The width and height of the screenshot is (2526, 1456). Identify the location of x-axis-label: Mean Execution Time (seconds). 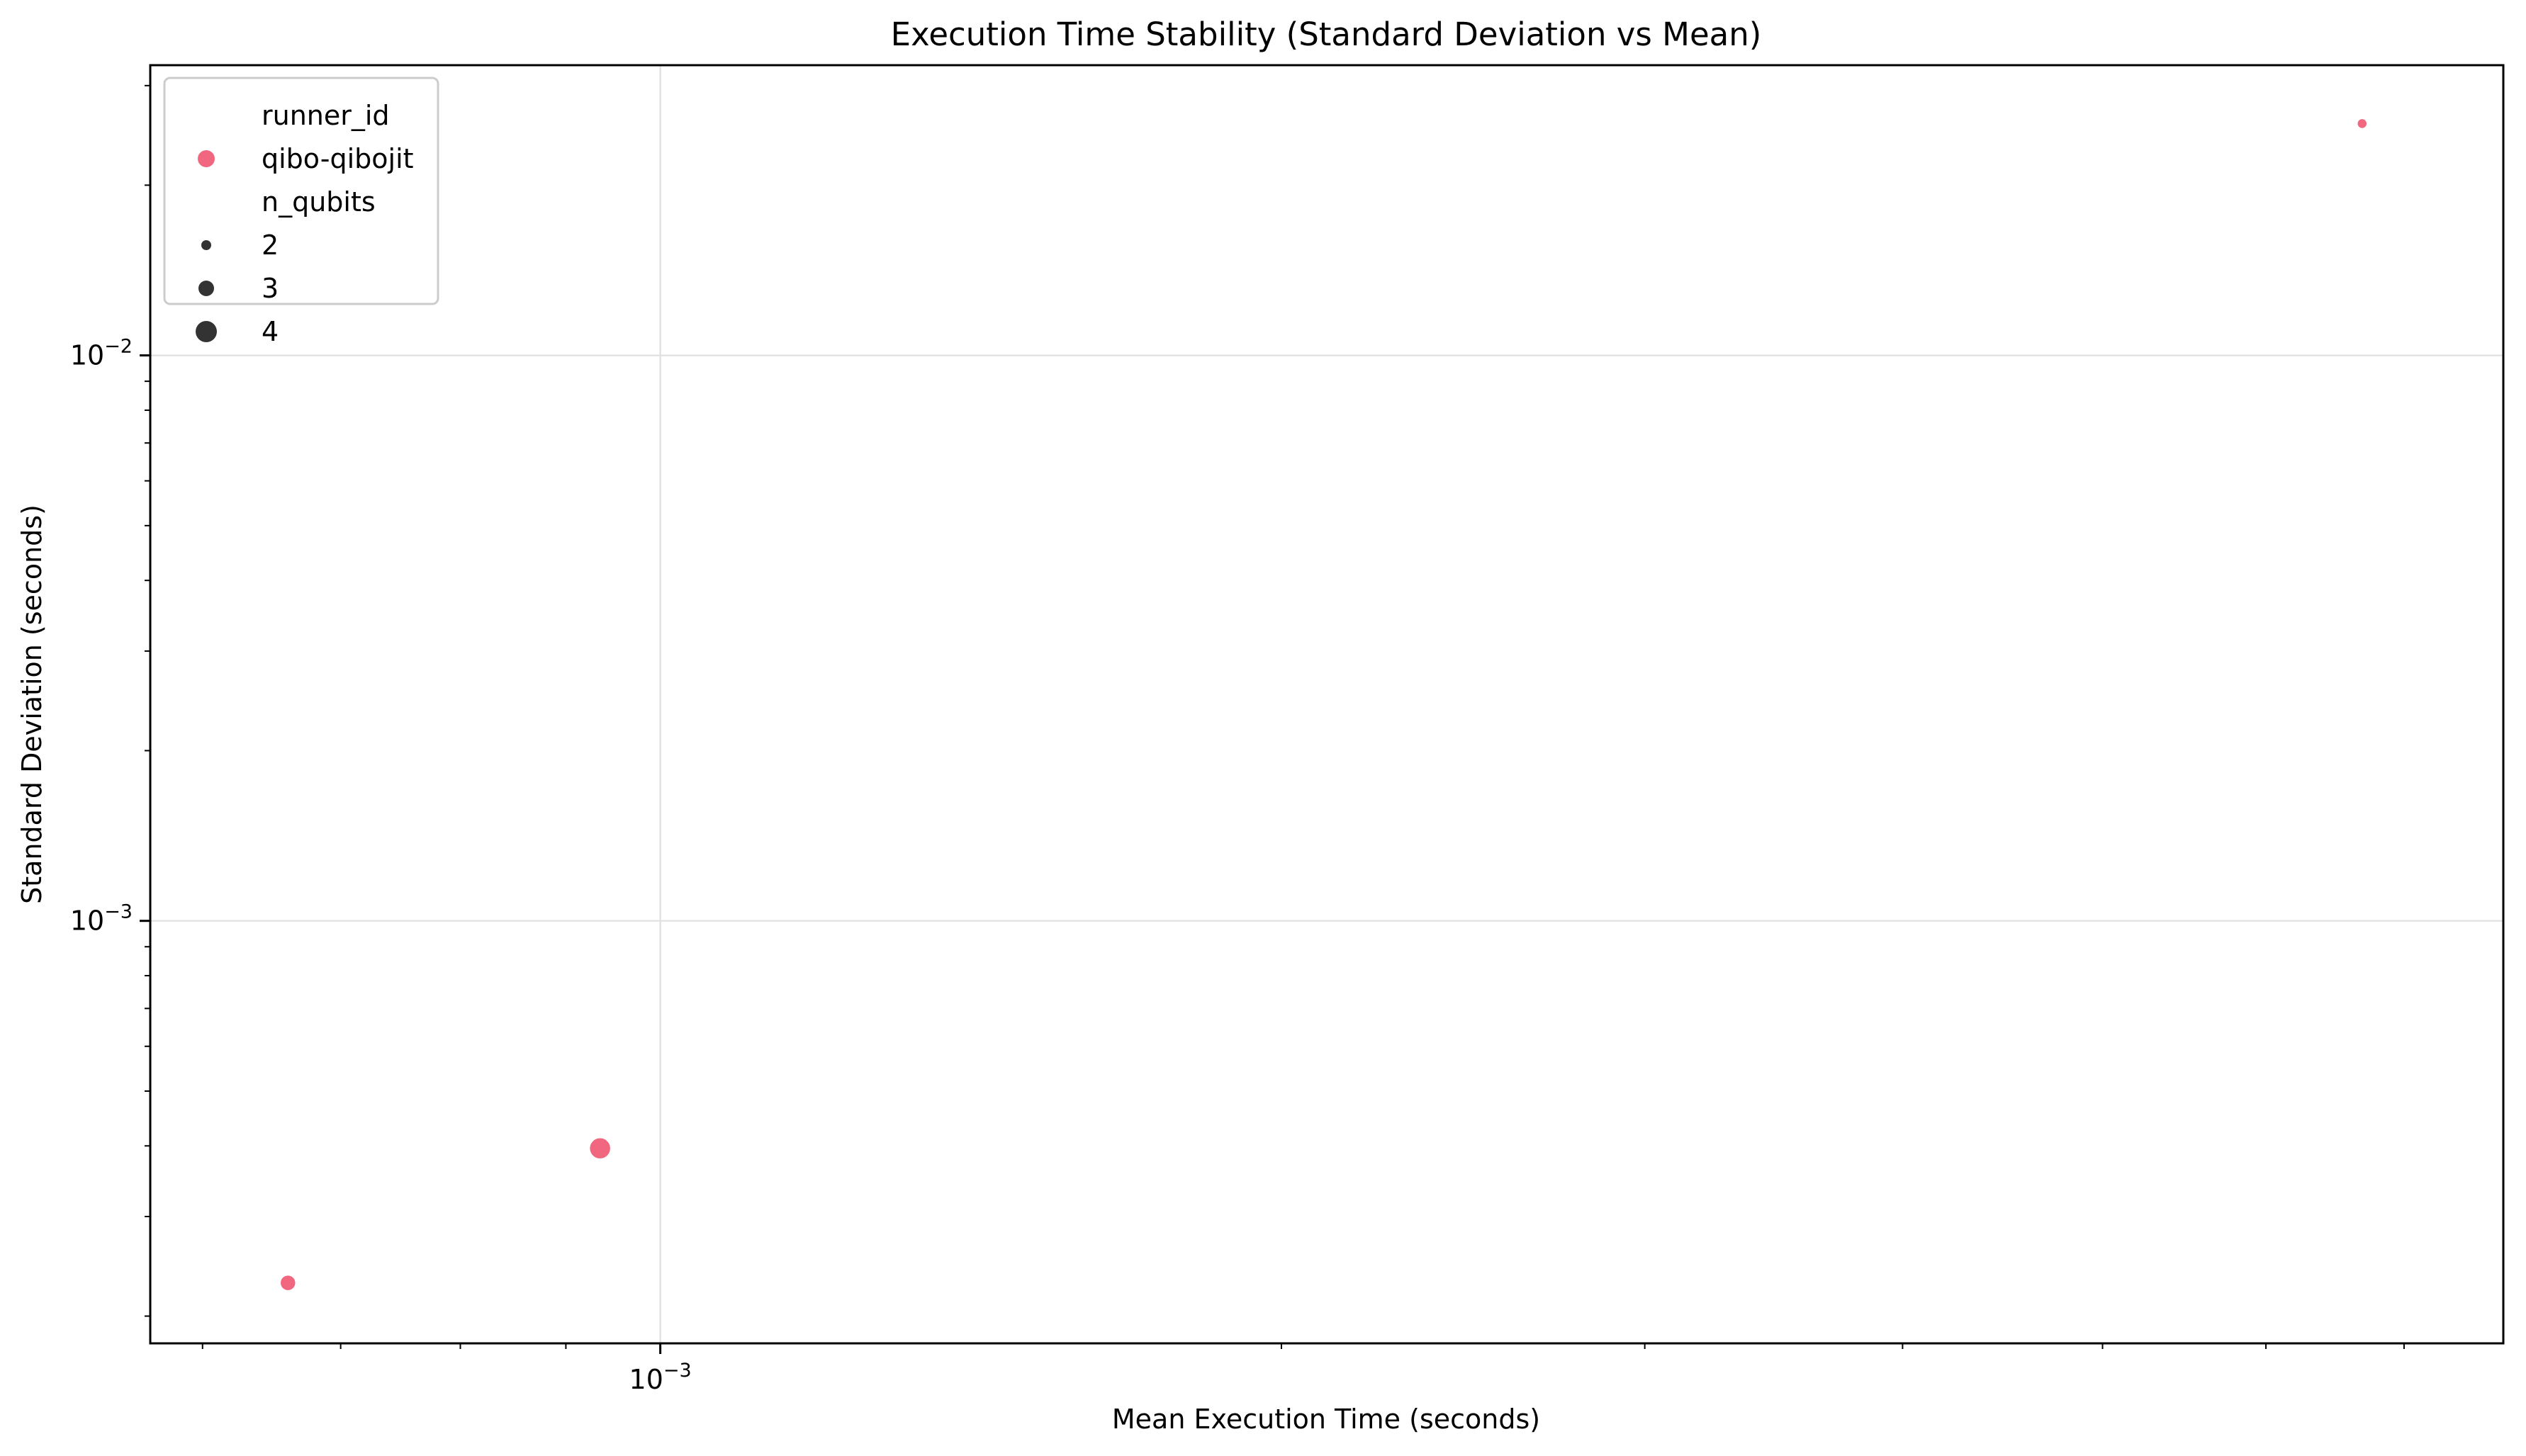
(1326, 1420).